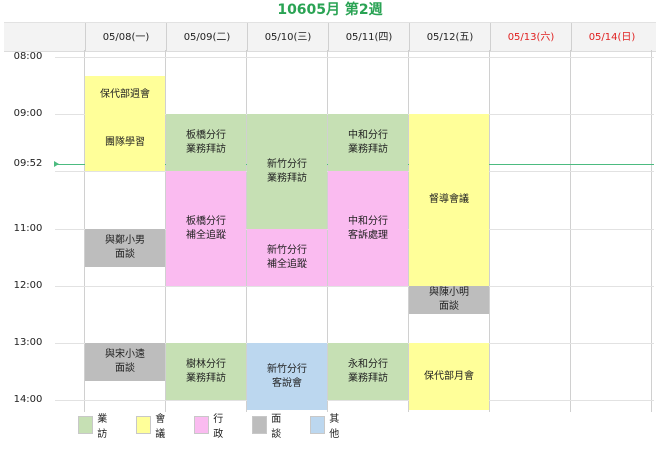 This screenshot has width=660, height=449. Describe the element at coordinates (218, 427) in the screenshot. I see `legend-label: 行政` at that location.